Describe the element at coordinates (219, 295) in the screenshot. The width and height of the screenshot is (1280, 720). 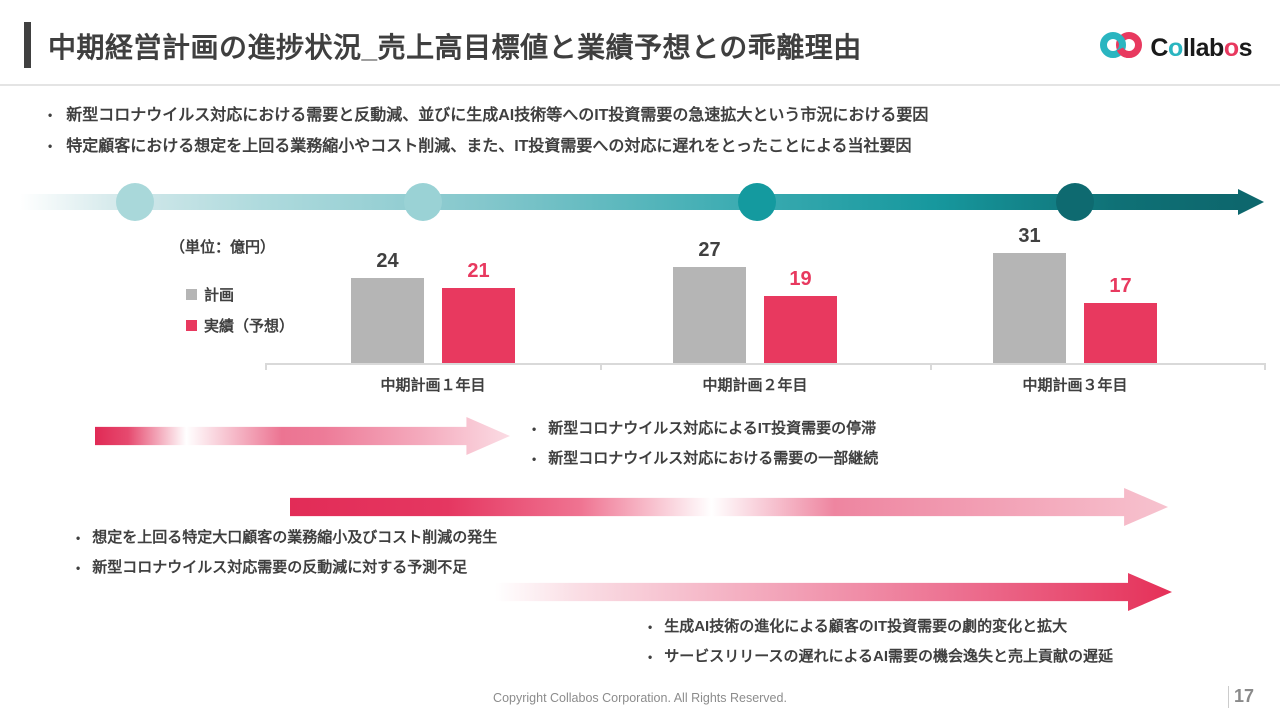
I see `legend-label: 計画` at that location.